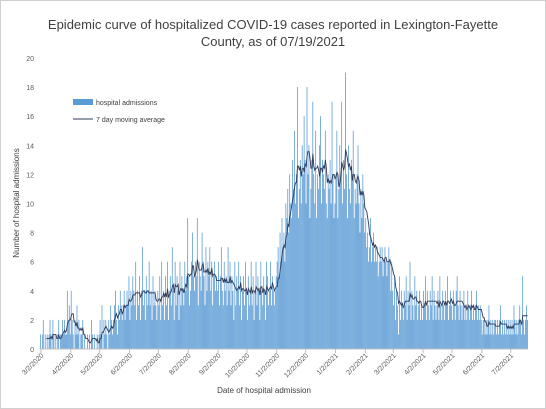 This screenshot has height=409, width=546. What do you see at coordinates (385, 364) in the screenshot?
I see `x-tick-label: 3/2/2021` at bounding box center [385, 364].